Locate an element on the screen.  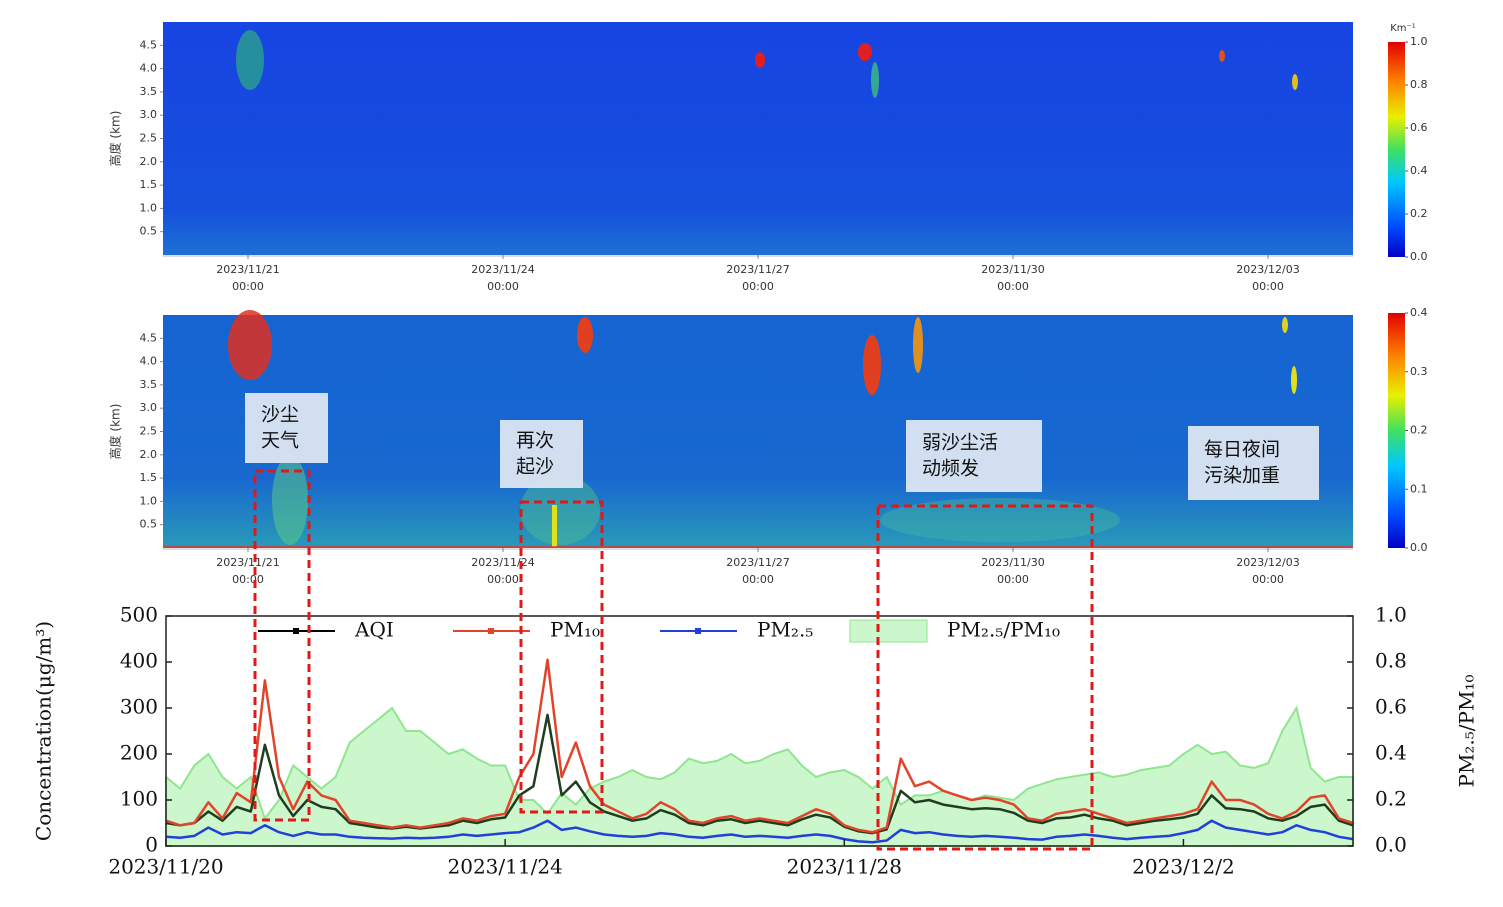
area is located at coordinates (759, 776).